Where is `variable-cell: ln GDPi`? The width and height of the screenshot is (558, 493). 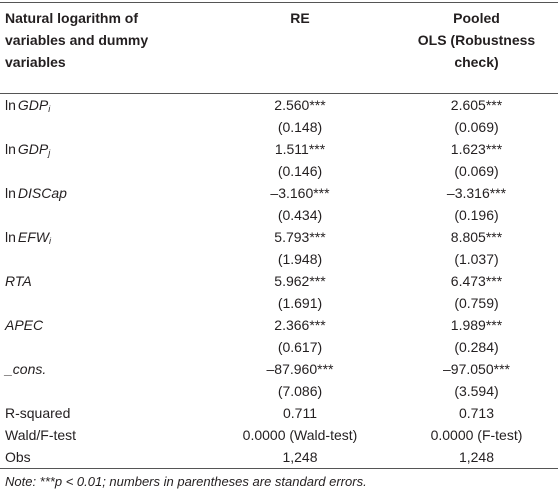
variable-cell: ln GDPi is located at coordinates (102, 105).